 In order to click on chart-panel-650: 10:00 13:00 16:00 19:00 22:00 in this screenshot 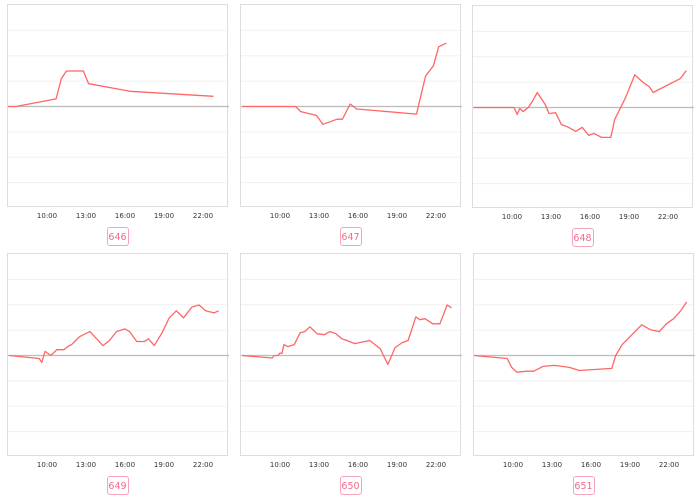, I will do `click(351, 361)`.